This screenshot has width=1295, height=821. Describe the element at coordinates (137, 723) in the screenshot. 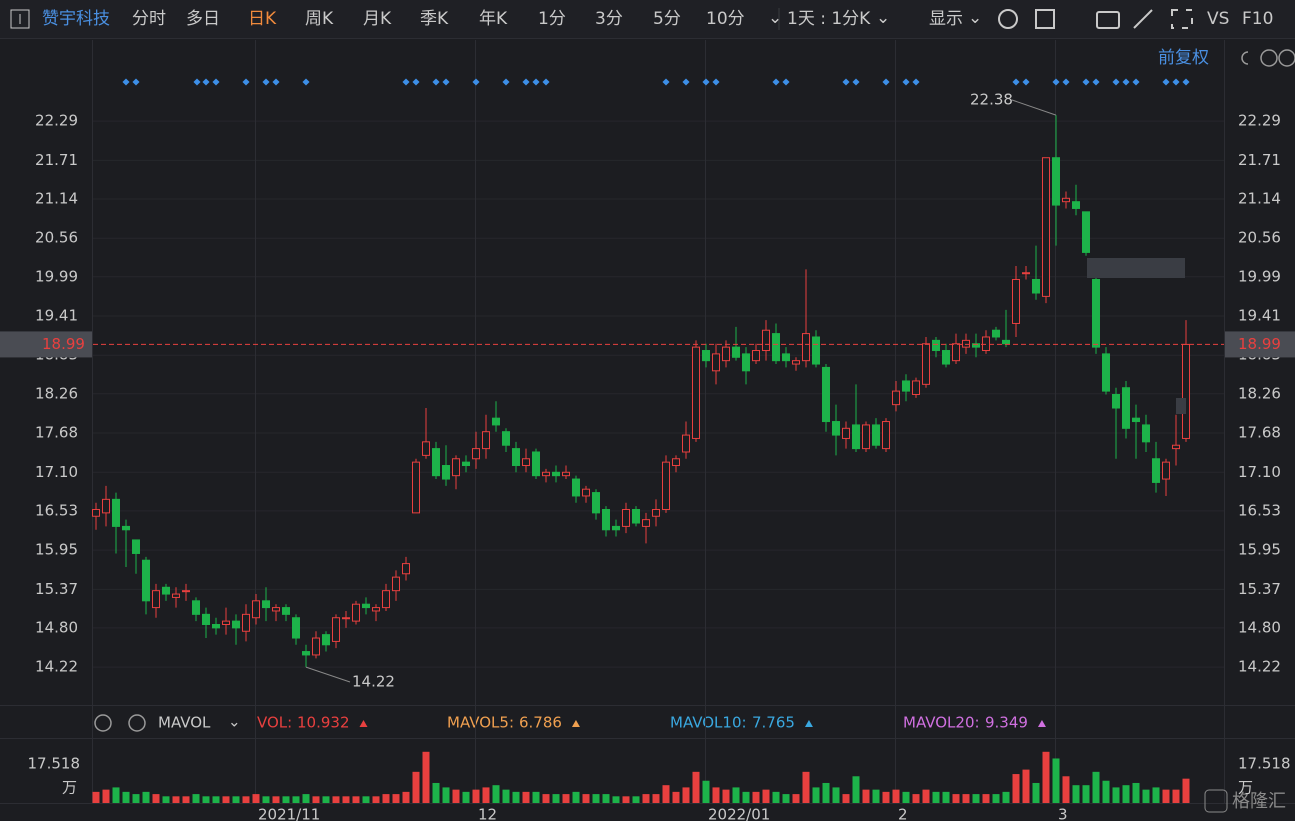

I see `indicator-close` at that location.